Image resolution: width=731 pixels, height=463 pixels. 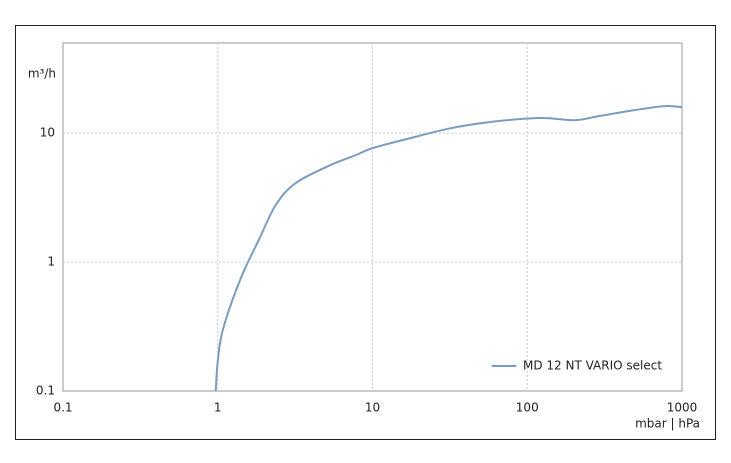 What do you see at coordinates (42, 74) in the screenshot?
I see `y-axis-label: m³/h` at bounding box center [42, 74].